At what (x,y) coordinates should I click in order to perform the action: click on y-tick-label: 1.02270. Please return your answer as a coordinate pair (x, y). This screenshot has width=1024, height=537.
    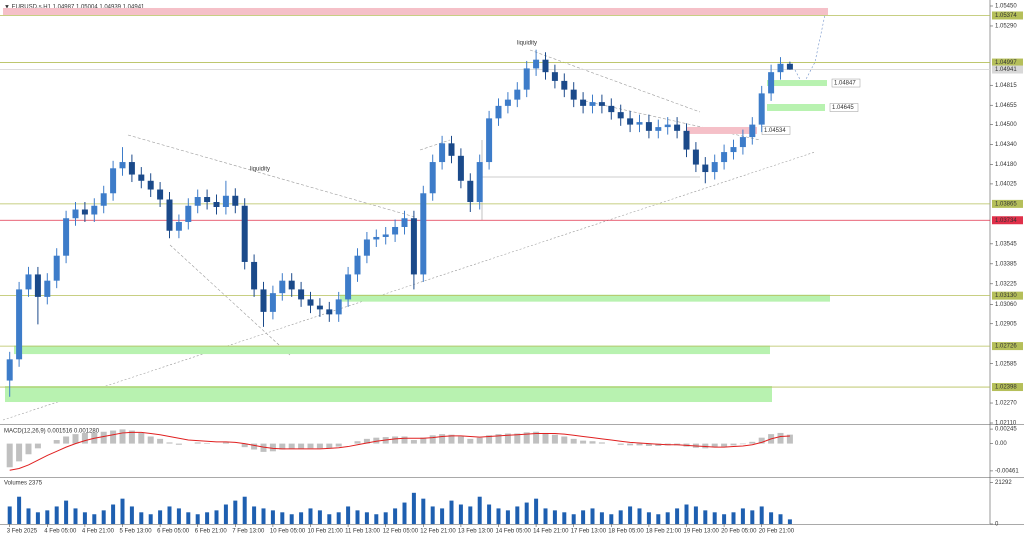
    Looking at the image, I should click on (1006, 404).